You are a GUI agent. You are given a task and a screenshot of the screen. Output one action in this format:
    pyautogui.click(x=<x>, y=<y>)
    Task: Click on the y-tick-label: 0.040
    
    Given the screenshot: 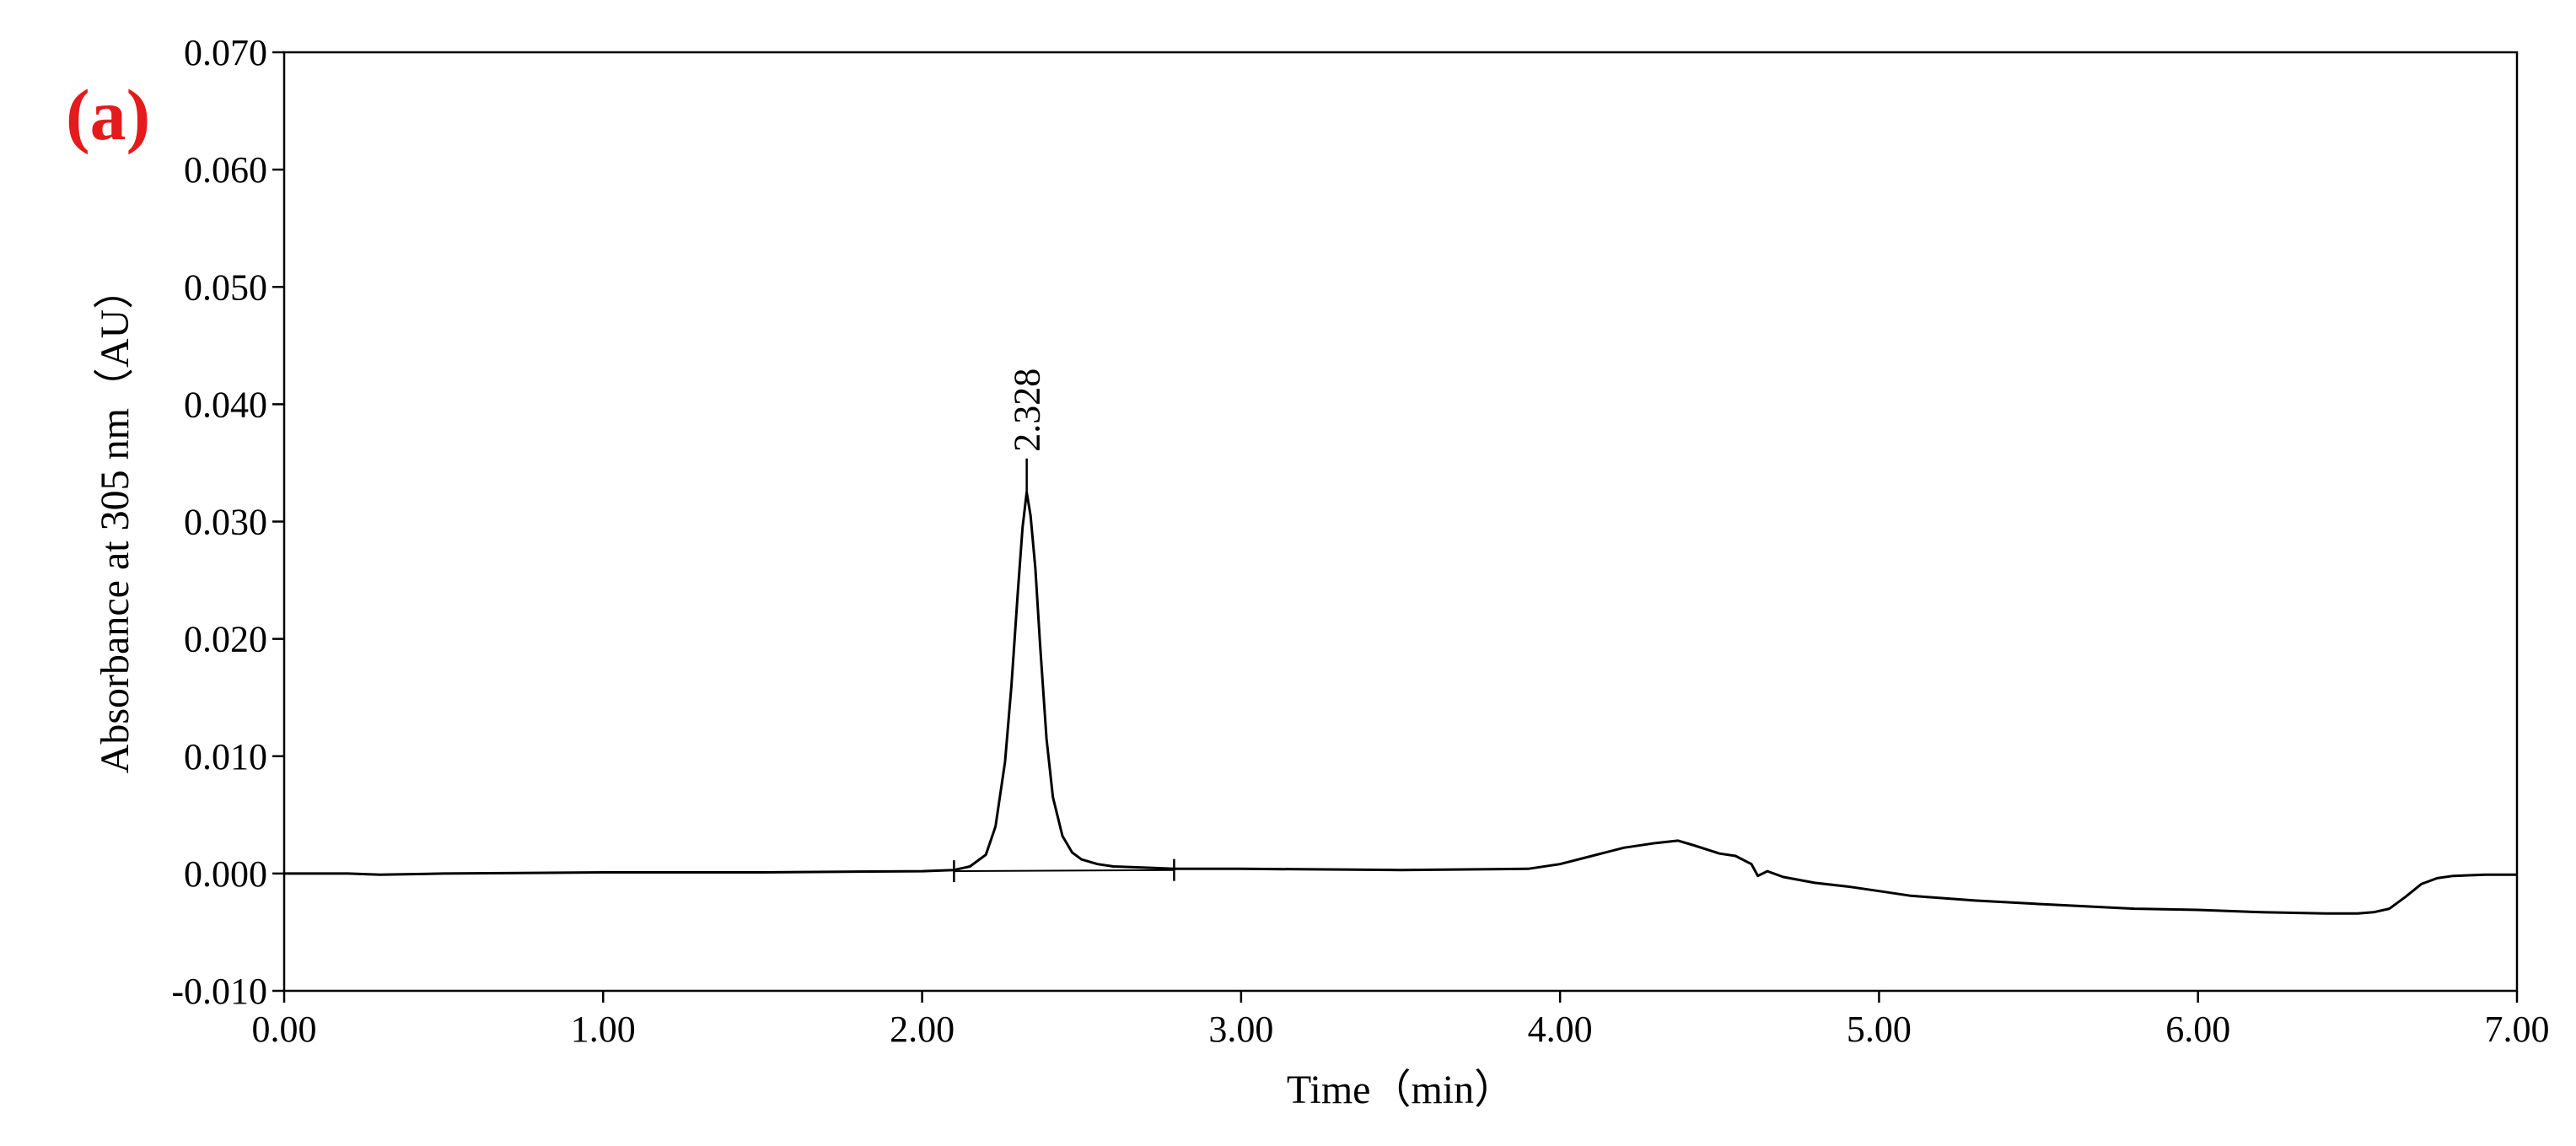 What is the action you would take?
    pyautogui.click(x=225, y=404)
    